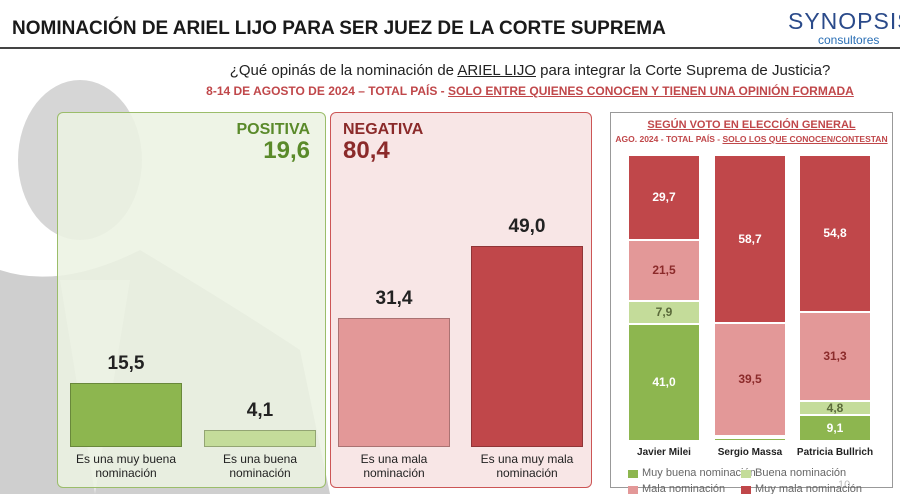  What do you see at coordinates (394, 466) in the screenshot?
I see `category-label: Es una mala nominación` at bounding box center [394, 466].